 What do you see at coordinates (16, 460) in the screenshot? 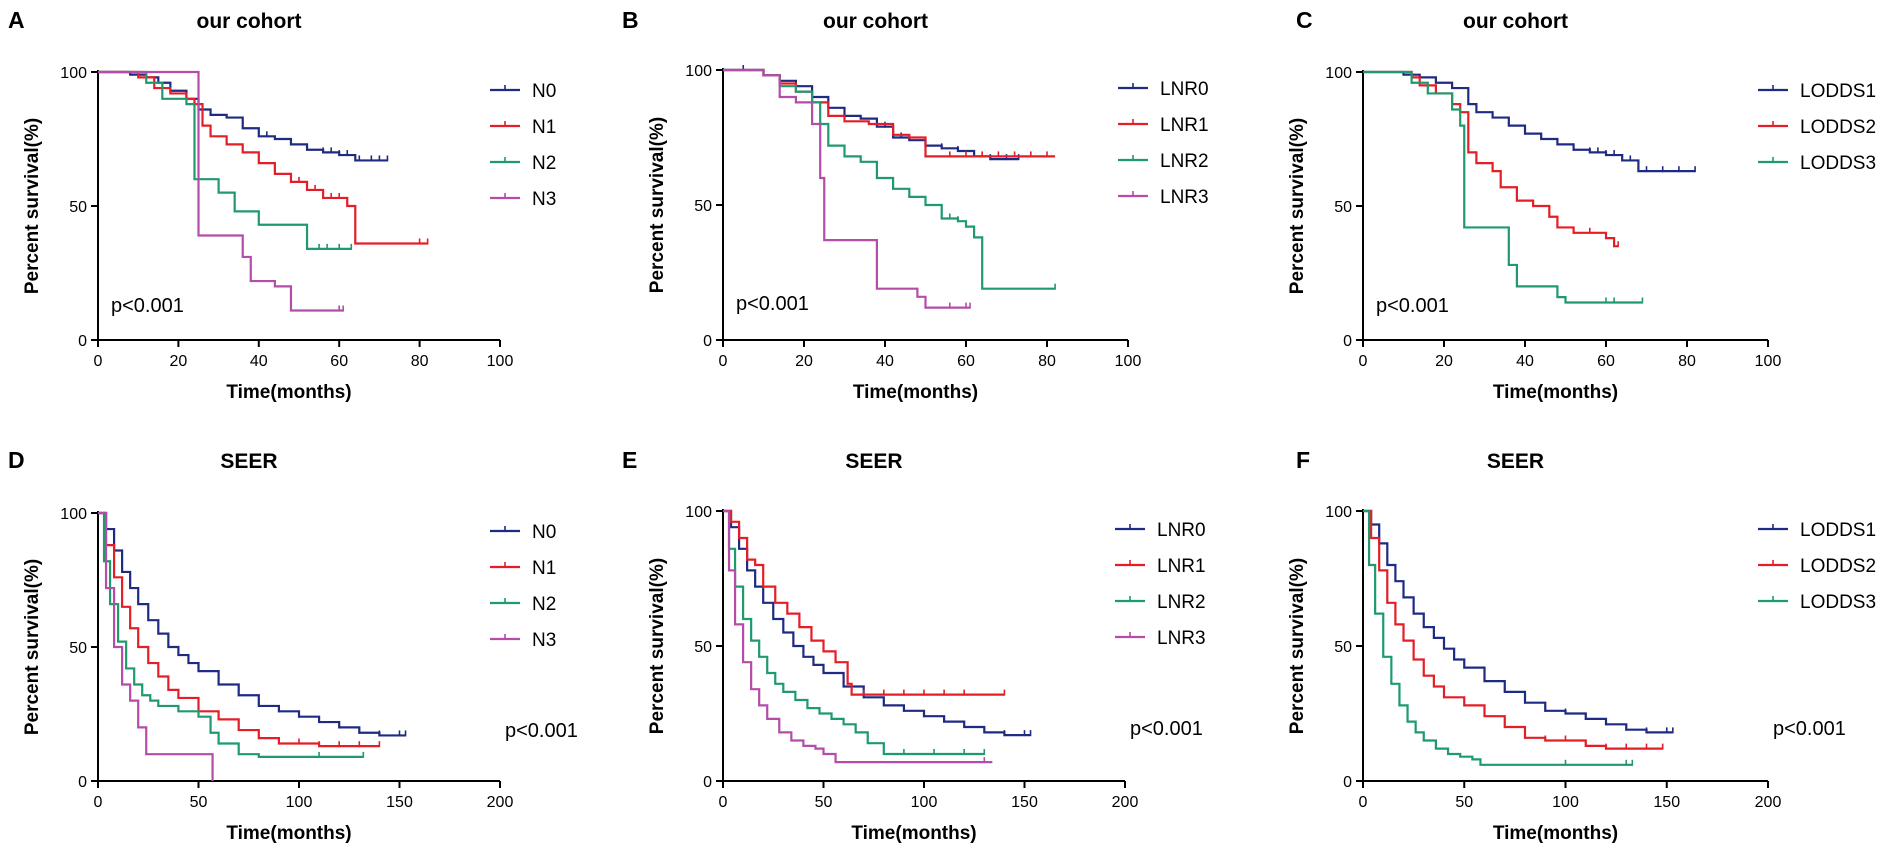
I see `panel-letter: D` at bounding box center [16, 460].